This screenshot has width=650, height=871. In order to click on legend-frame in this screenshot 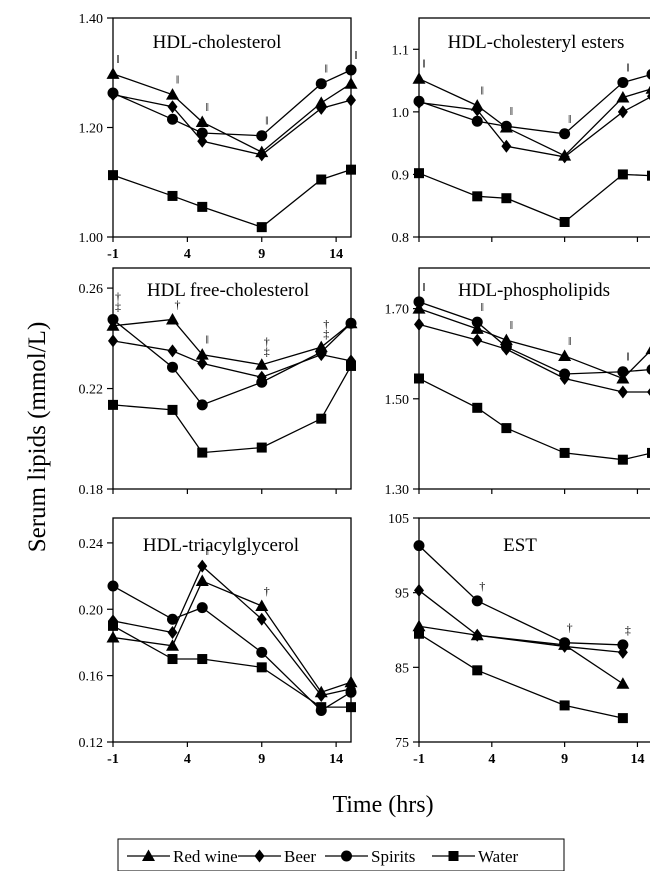, I will do `click(341, 854)`.